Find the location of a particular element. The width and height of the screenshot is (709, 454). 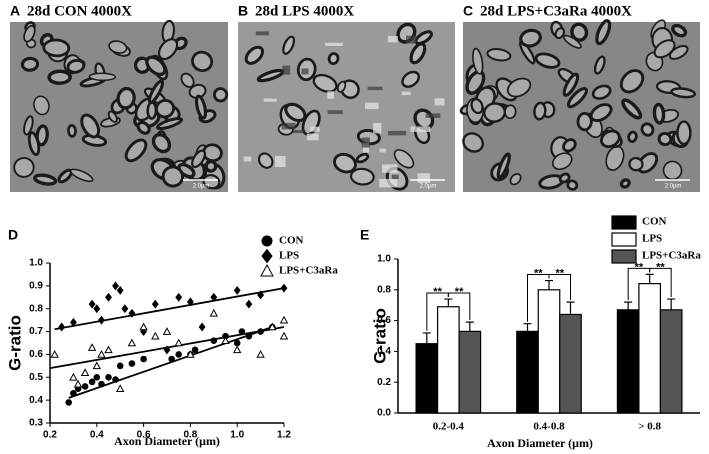

scale-bar-label: 2.0μm is located at coordinates (673, 187).